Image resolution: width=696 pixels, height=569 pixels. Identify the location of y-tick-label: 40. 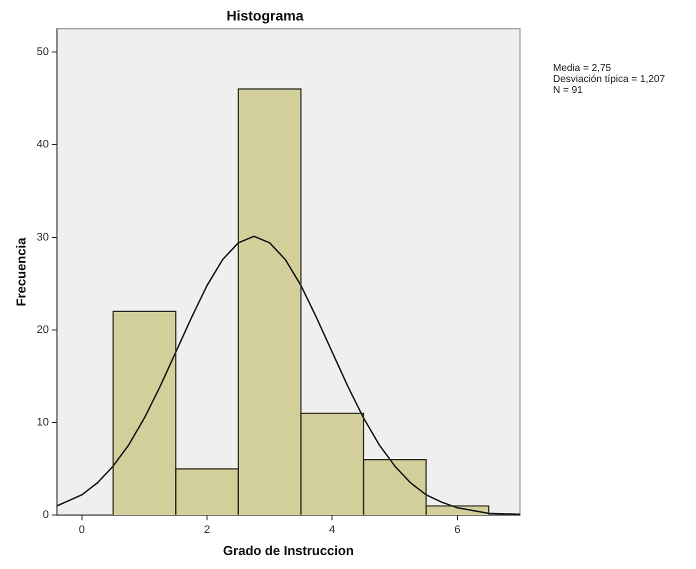
(42, 144).